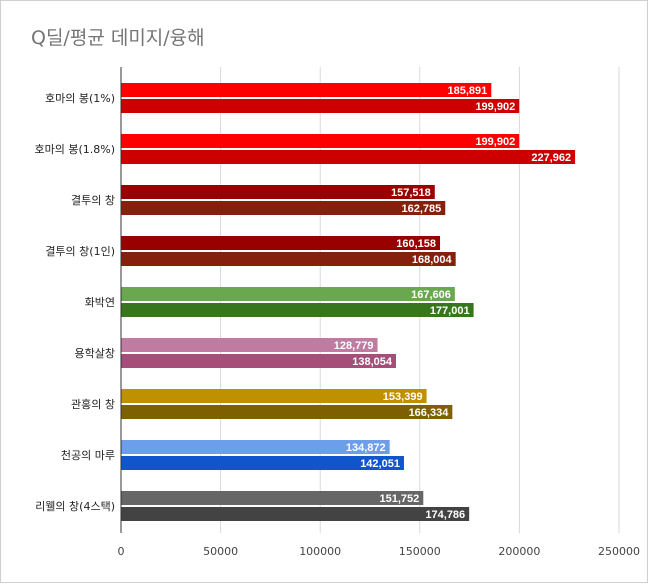  What do you see at coordinates (495, 107) in the screenshot?
I see `data-label-0-series-2: 199,902` at bounding box center [495, 107].